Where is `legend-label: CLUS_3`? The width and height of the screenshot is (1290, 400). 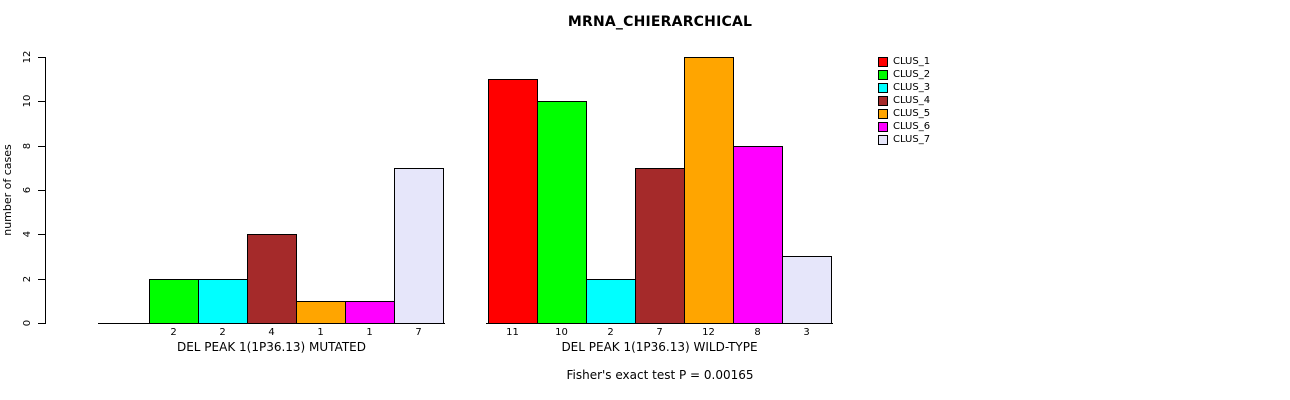
legend-label: CLUS_3 is located at coordinates (912, 87).